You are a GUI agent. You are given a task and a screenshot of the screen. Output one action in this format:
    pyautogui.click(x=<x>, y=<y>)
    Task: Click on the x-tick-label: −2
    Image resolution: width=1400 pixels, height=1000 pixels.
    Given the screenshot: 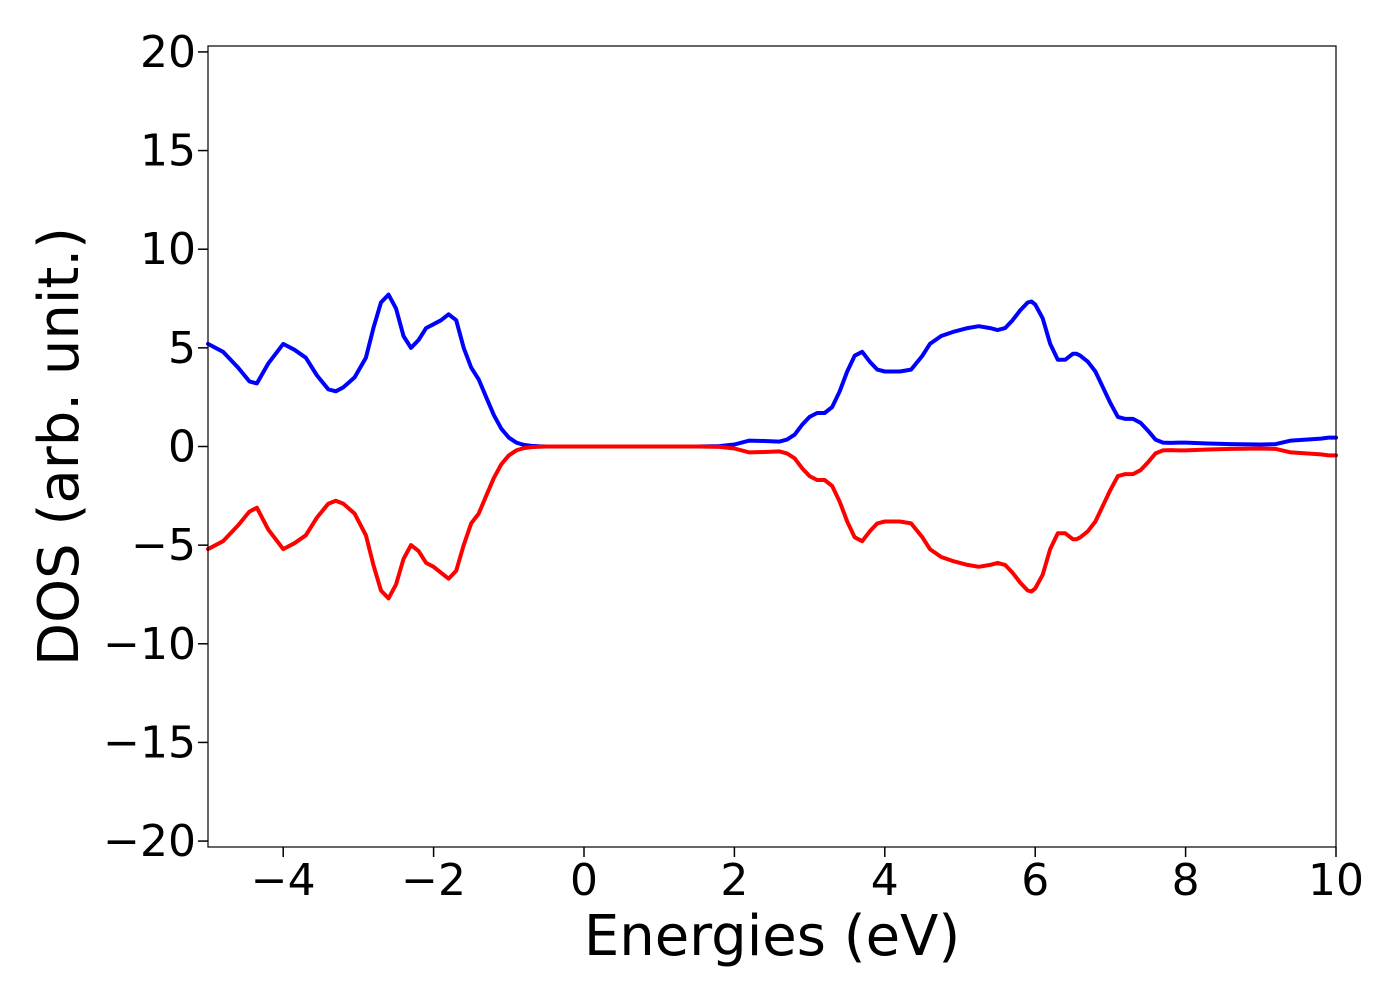 What is the action you would take?
    pyautogui.click(x=433, y=880)
    